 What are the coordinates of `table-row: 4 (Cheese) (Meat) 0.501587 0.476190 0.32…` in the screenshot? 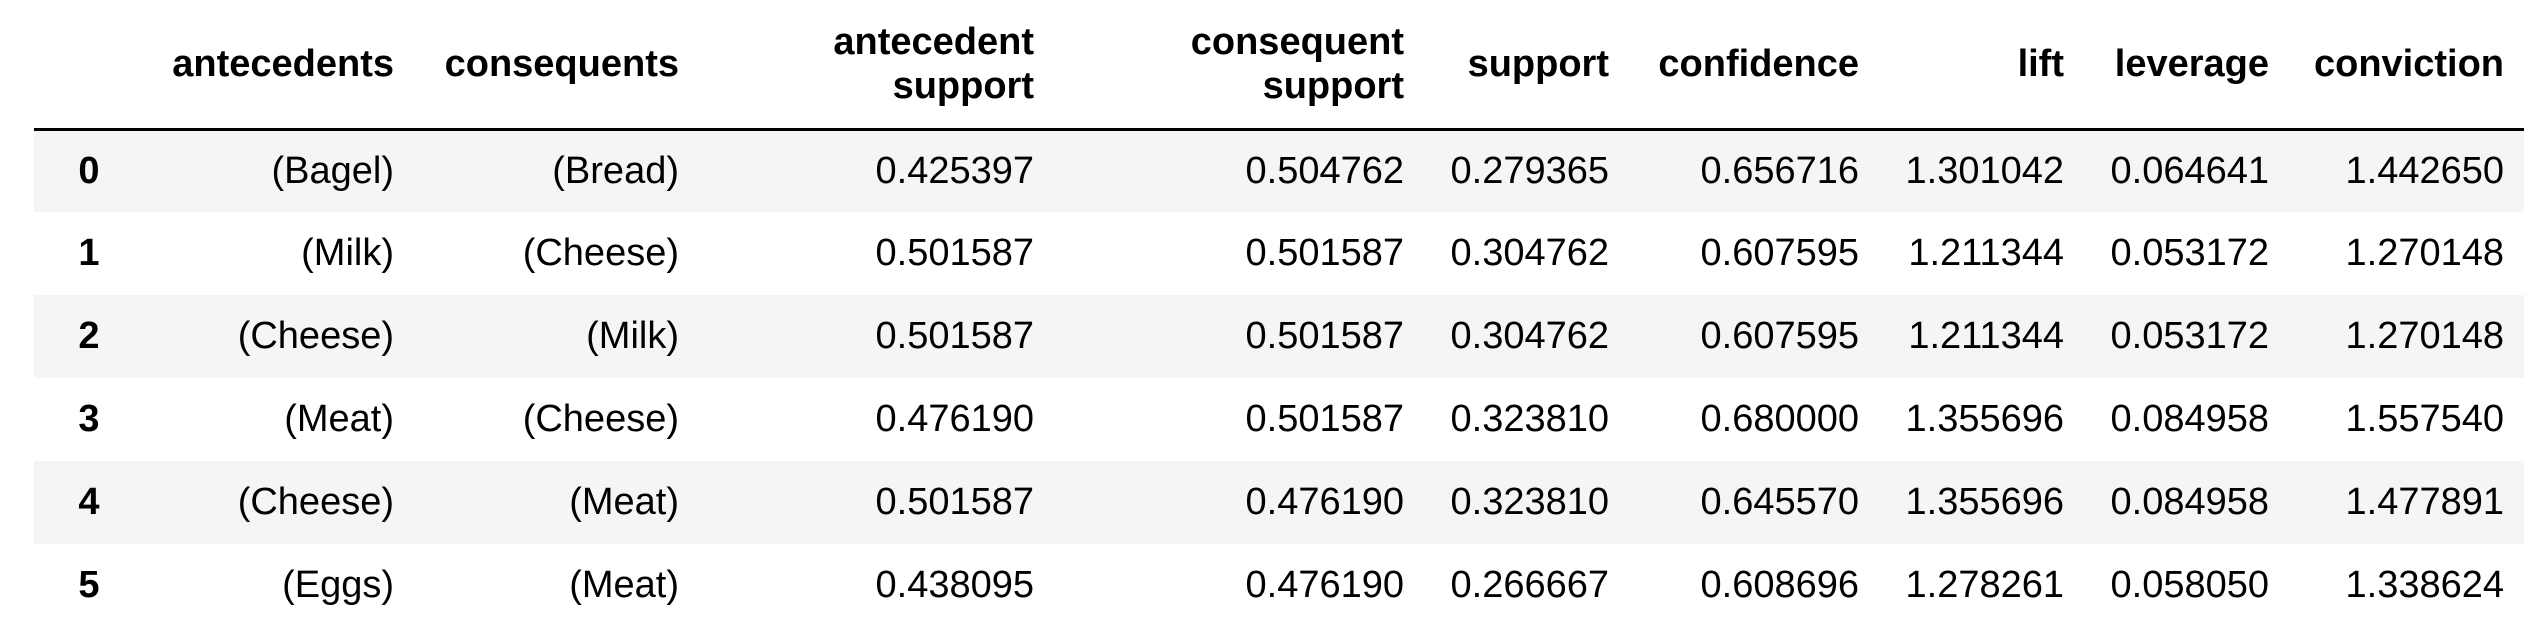 It's located at (1279, 502).